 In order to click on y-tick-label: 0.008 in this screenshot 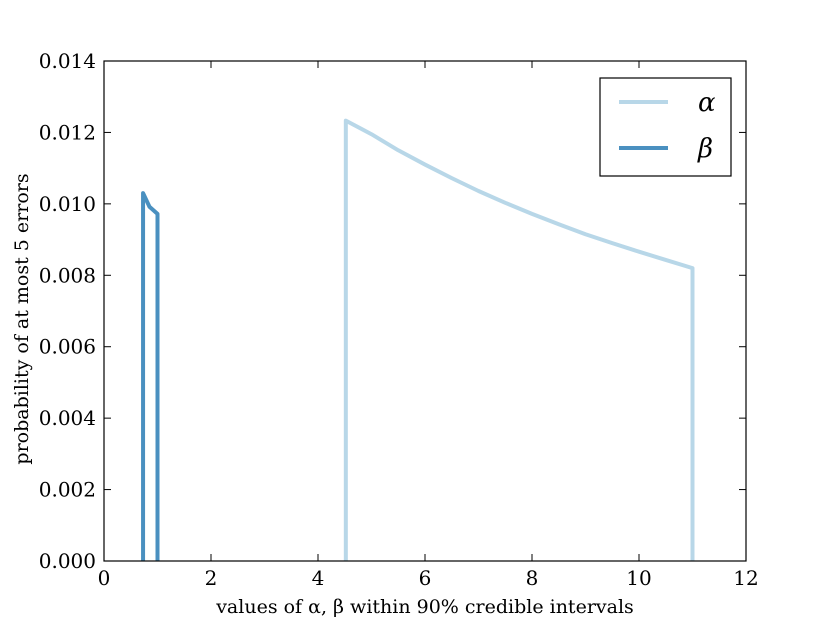, I will do `click(67, 275)`.